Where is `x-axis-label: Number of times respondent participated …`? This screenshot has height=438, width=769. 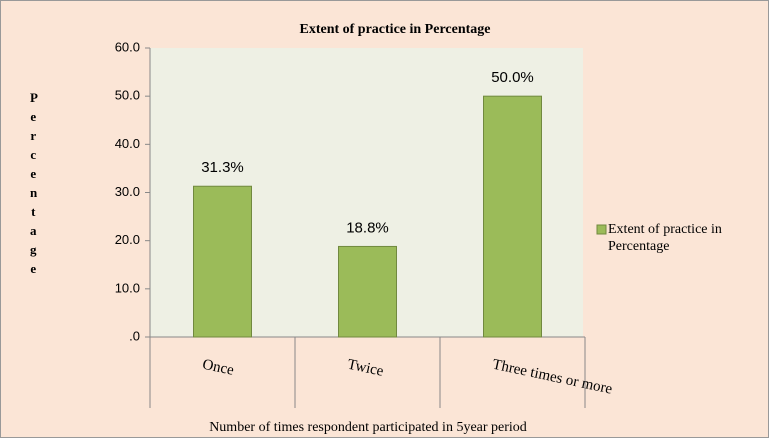
x-axis-label: Number of times respondent participated … is located at coordinates (368, 427).